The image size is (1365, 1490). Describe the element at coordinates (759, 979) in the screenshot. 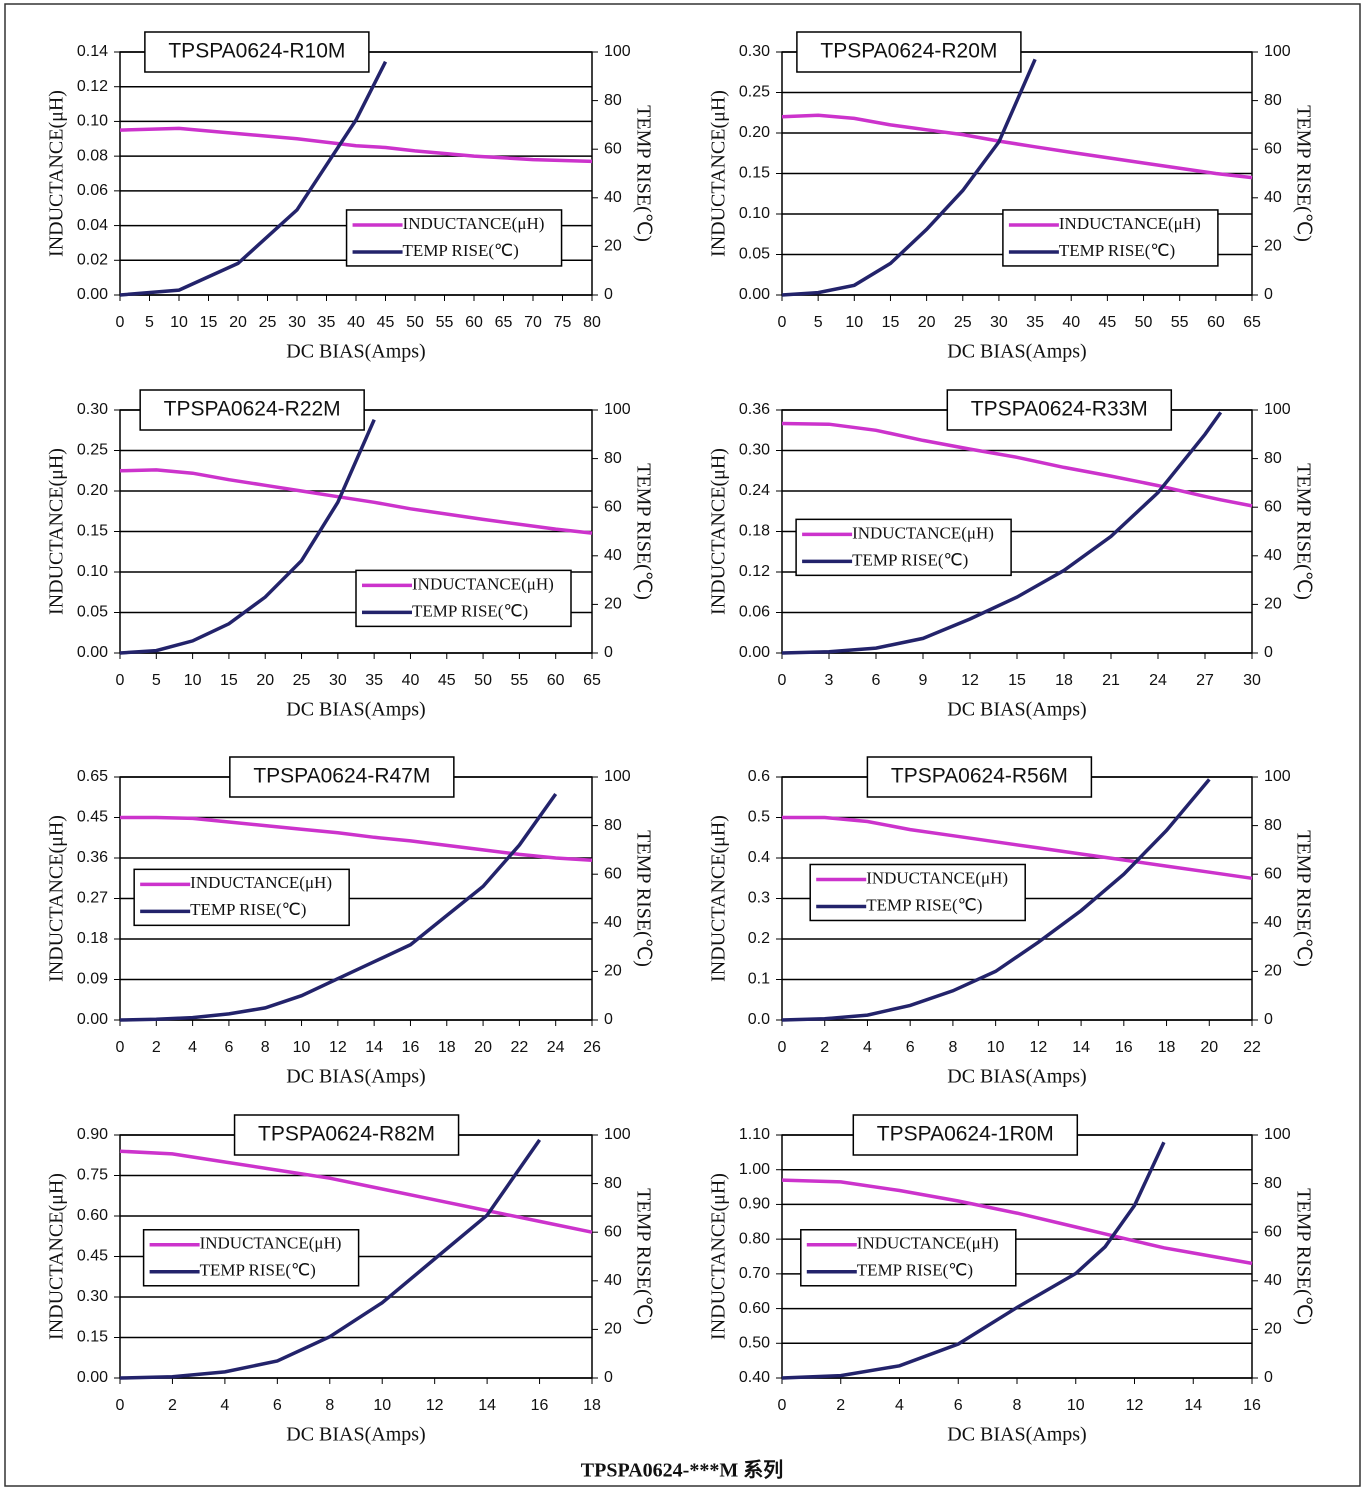

I see `y-tick-label: 0.1` at that location.